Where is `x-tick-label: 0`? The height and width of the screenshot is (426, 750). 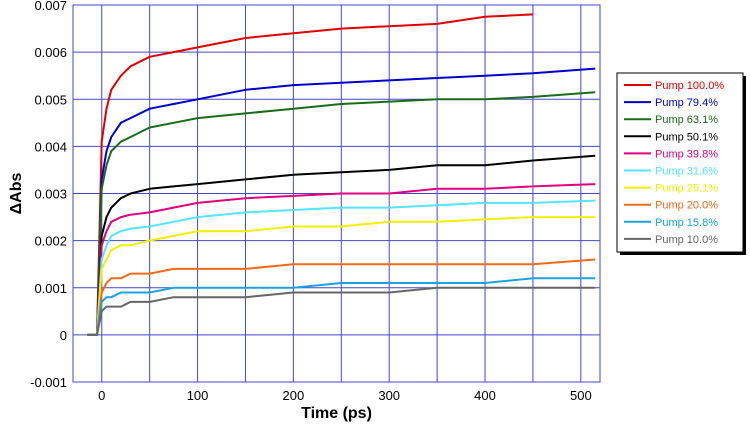 x-tick-label: 0 is located at coordinates (101, 395).